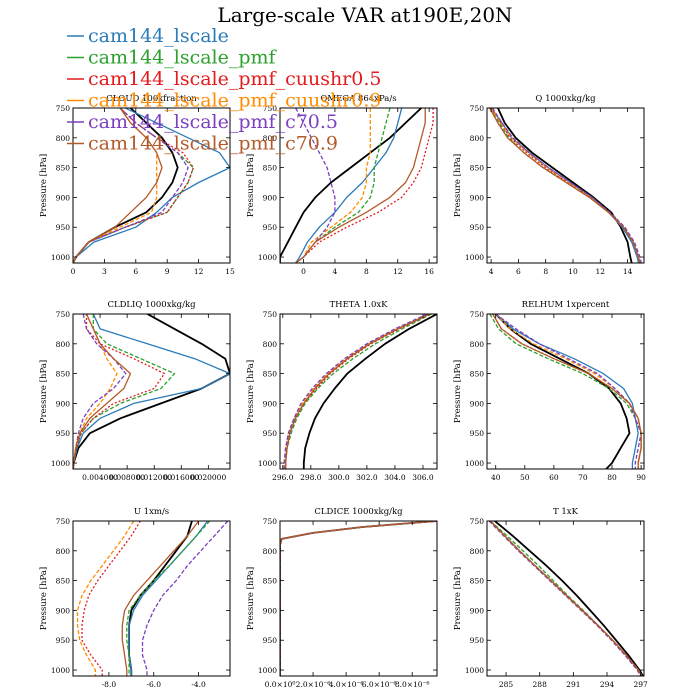  Describe the element at coordinates (151, 512) in the screenshot. I see `panel-title-u: U 1xm/s` at that location.